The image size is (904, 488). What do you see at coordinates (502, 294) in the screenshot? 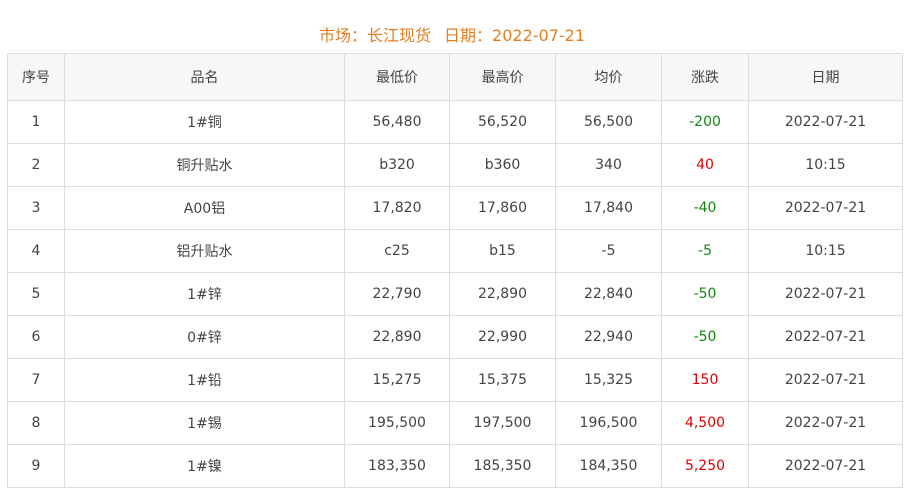
I see `cell-high: 22,890` at bounding box center [502, 294].